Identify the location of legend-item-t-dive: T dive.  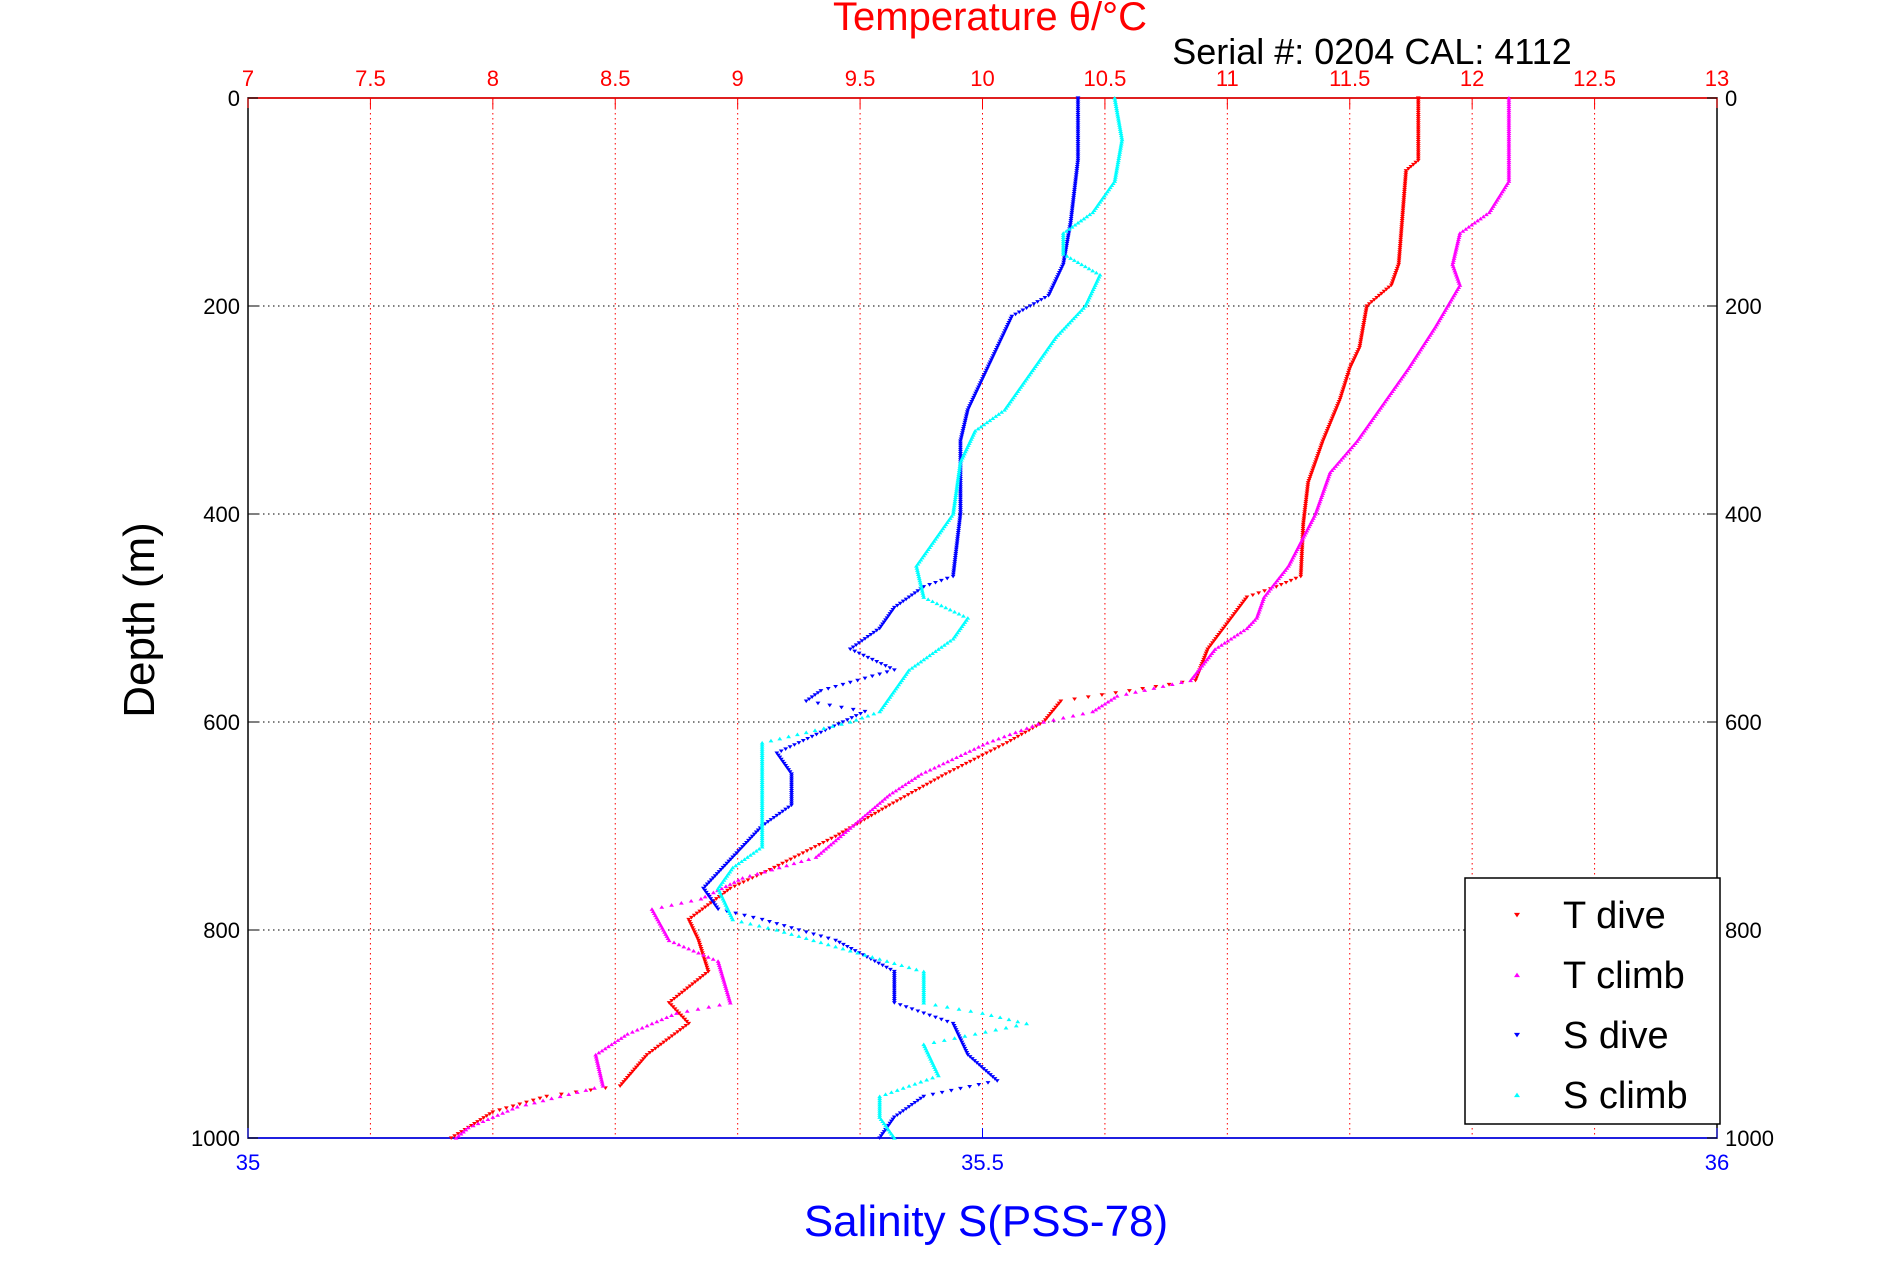
(1590, 916).